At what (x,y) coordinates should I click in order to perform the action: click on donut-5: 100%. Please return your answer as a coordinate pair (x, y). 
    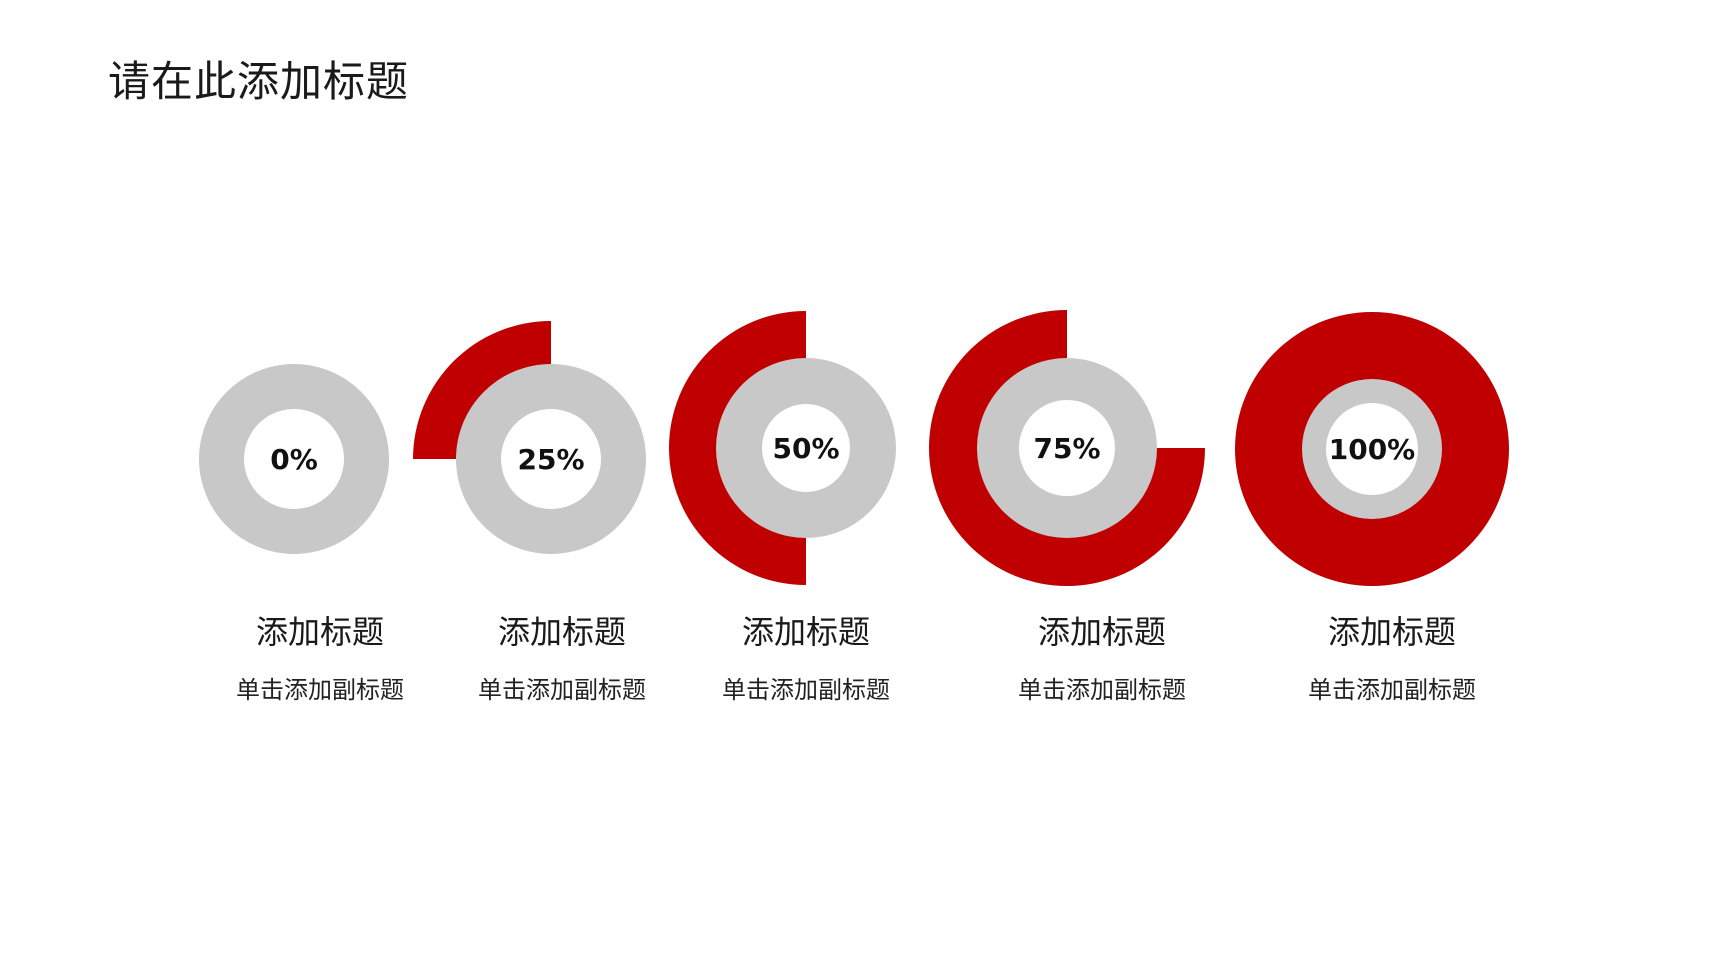
    Looking at the image, I should click on (1372, 449).